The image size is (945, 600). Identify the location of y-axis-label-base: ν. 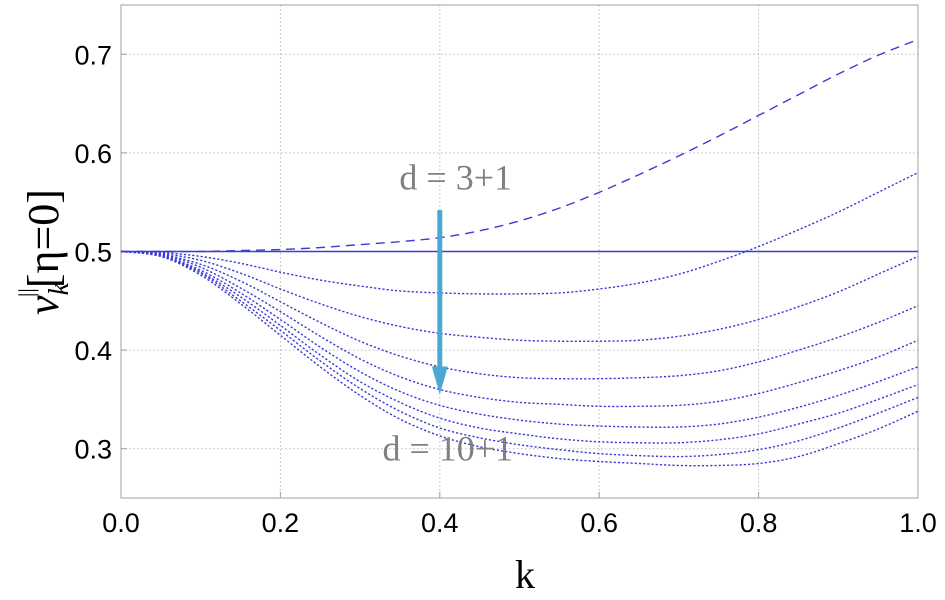
(43, 305).